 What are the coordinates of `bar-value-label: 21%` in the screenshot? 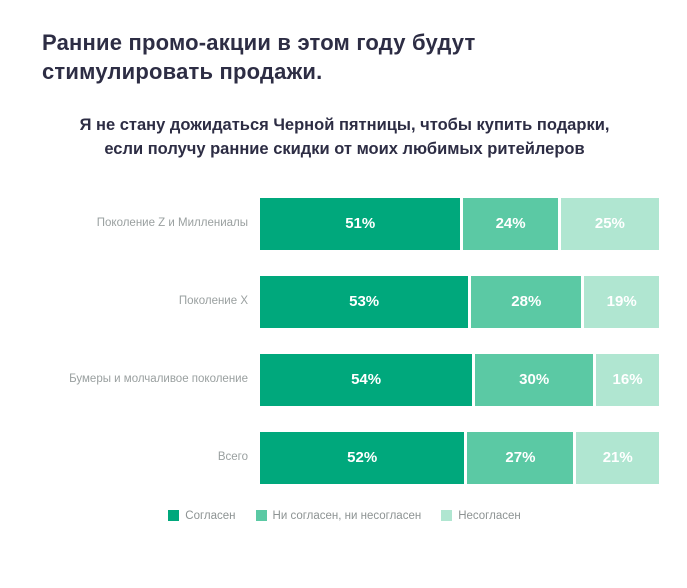 It's located at (617, 458).